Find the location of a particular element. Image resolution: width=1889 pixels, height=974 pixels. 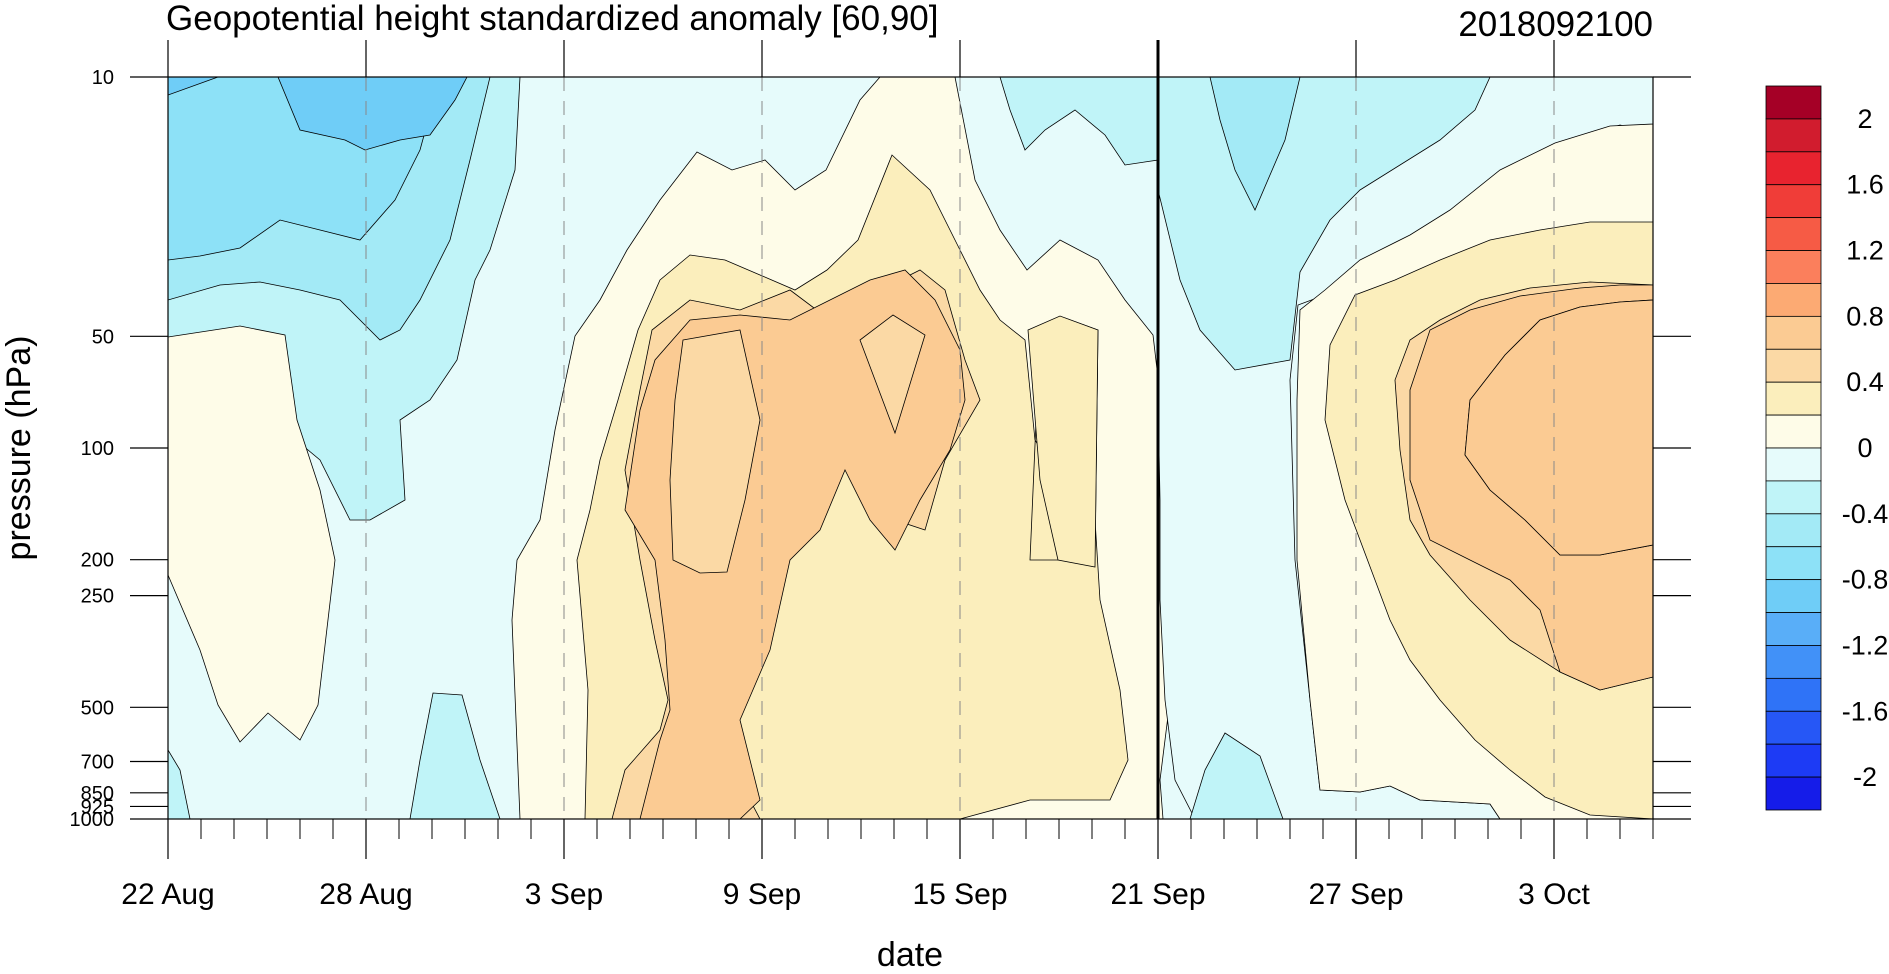

y-tick-label: 925 is located at coordinates (97, 807).